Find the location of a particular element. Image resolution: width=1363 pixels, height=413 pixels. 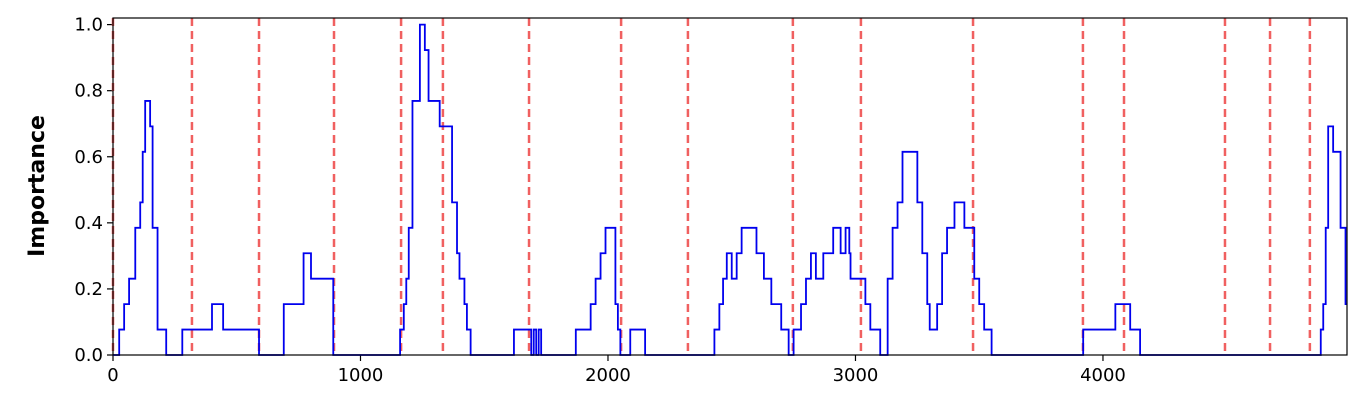

y-tick-label: 0.0 is located at coordinates (88, 355).